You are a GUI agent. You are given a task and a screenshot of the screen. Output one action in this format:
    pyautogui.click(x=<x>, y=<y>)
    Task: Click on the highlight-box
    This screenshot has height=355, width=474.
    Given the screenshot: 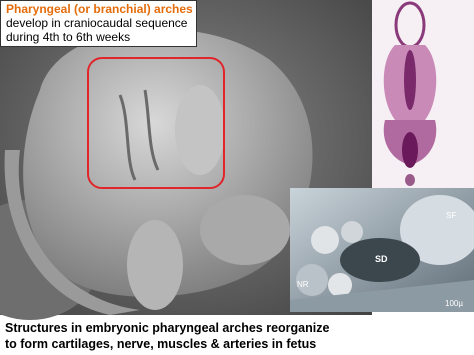 What is the action you would take?
    pyautogui.click(x=156, y=123)
    